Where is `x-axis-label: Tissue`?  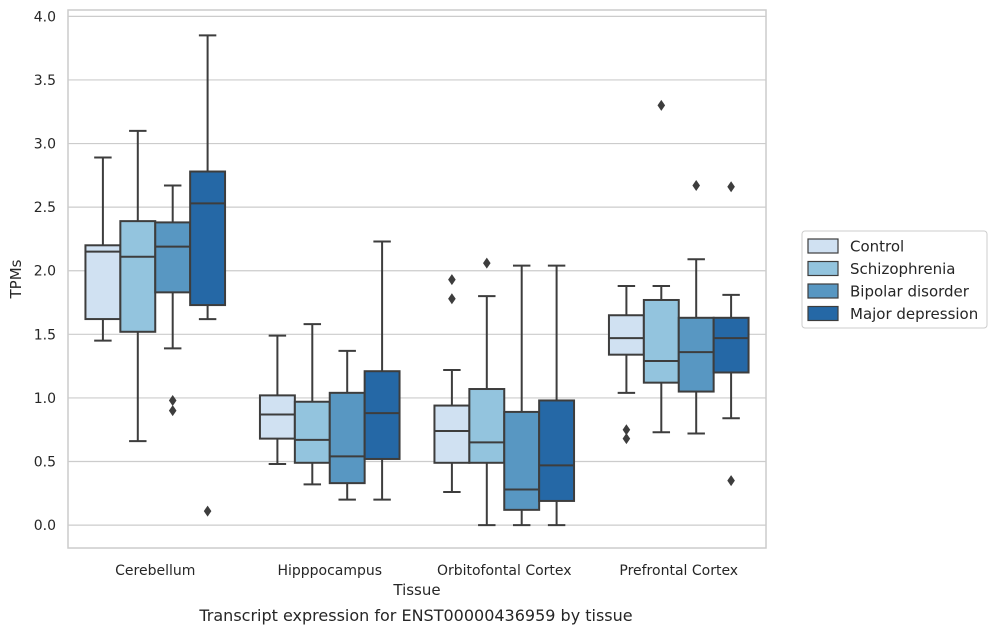
x-axis-label: Tissue is located at coordinates (416, 590).